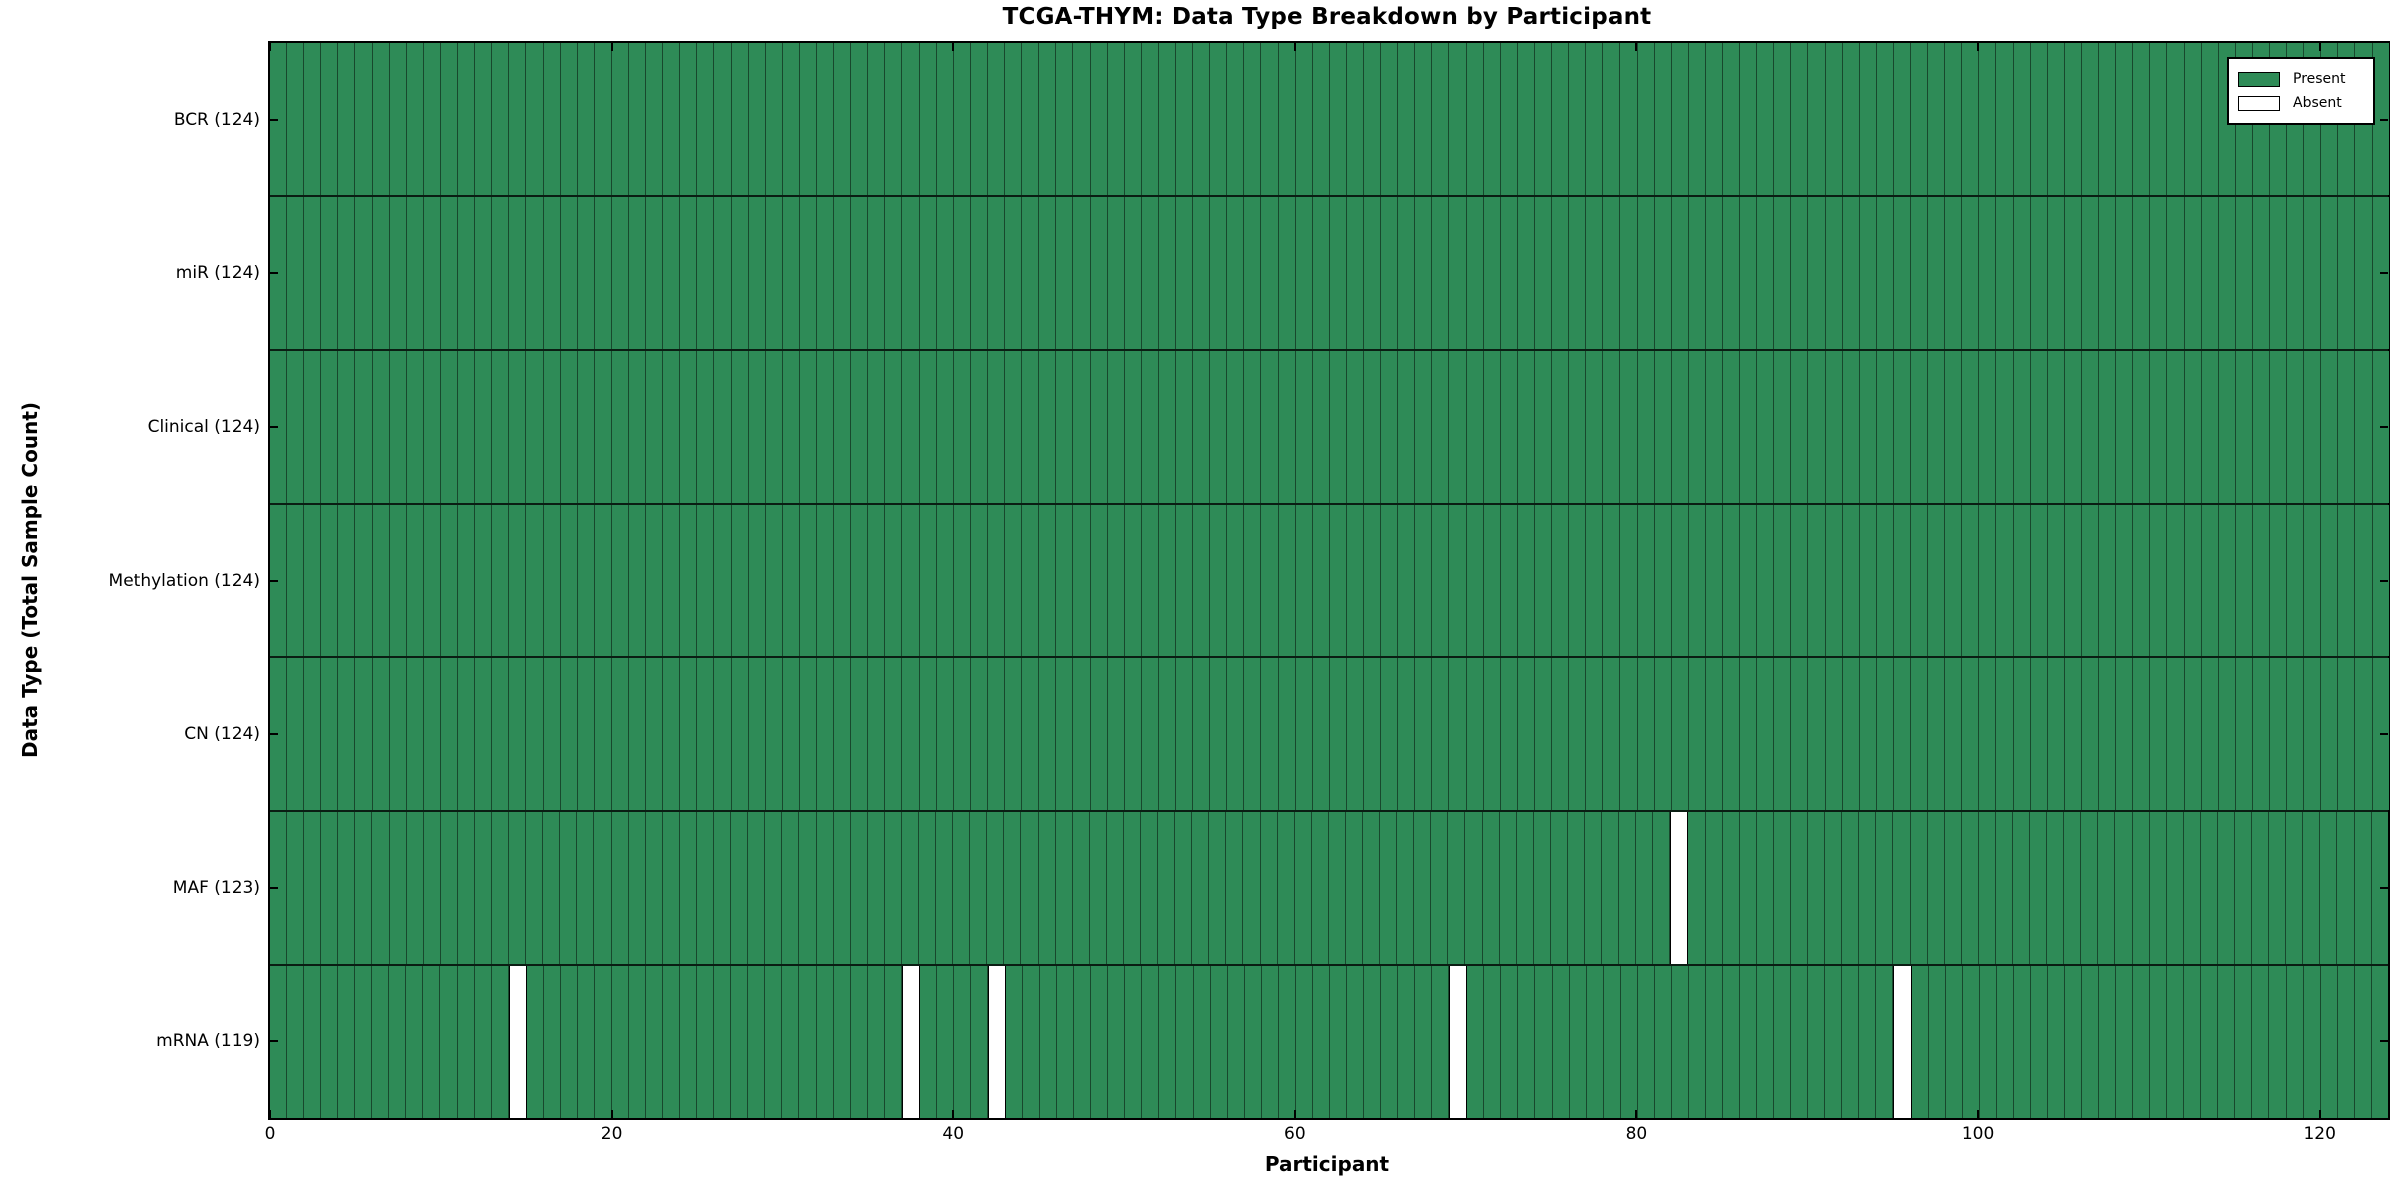 The image size is (2400, 1200). What do you see at coordinates (217, 273) in the screenshot?
I see `y-tick-label-miR: miR (124)` at bounding box center [217, 273].